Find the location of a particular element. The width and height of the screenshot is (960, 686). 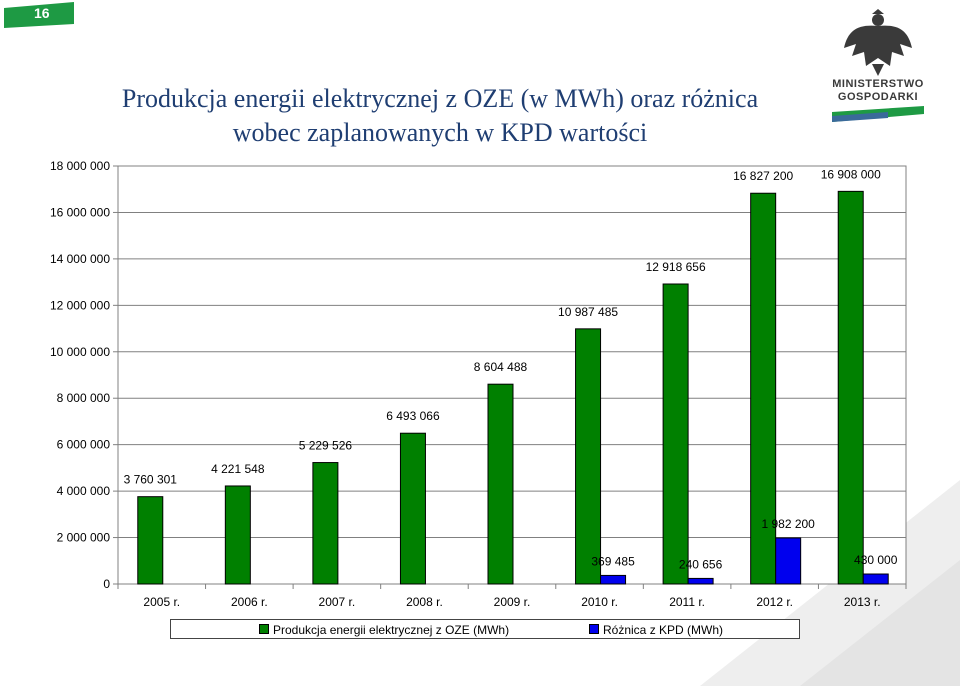

data-label-difference: 240 656 is located at coordinates (701, 564).